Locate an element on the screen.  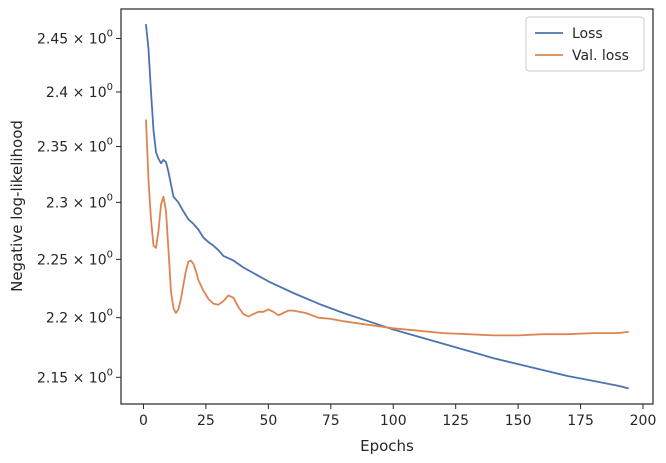
x-tick-label: 75 is located at coordinates (331, 421).